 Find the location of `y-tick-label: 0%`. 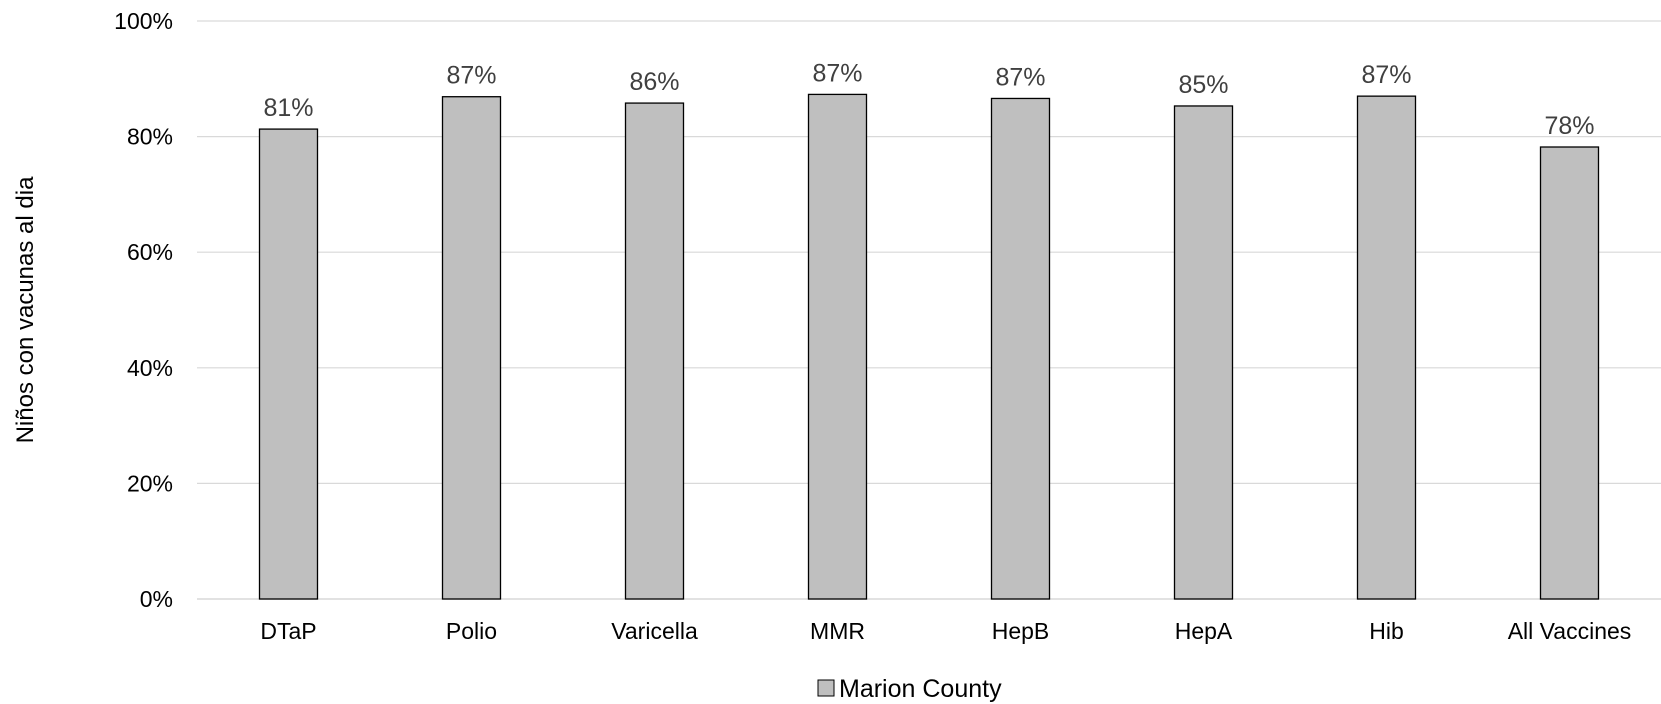

y-tick-label: 0% is located at coordinates (156, 599).